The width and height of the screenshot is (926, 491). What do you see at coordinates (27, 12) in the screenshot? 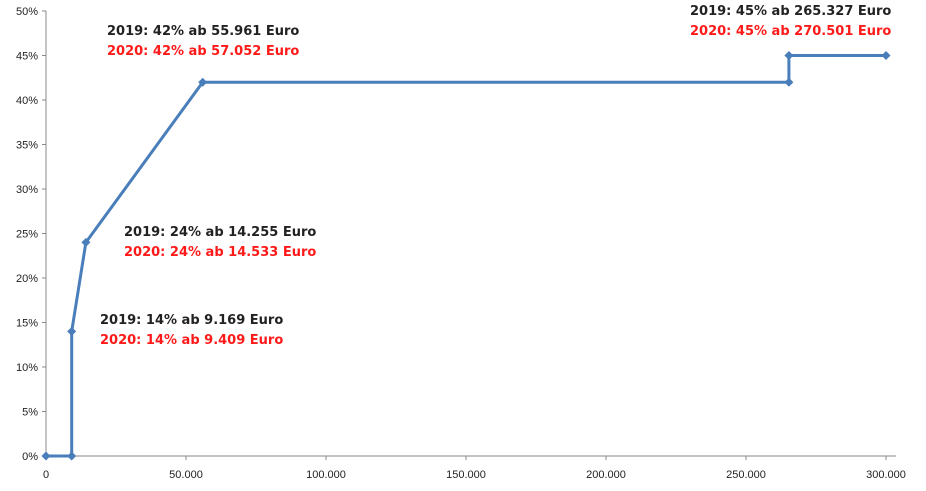
I see `y-tick-label: 50%` at bounding box center [27, 12].